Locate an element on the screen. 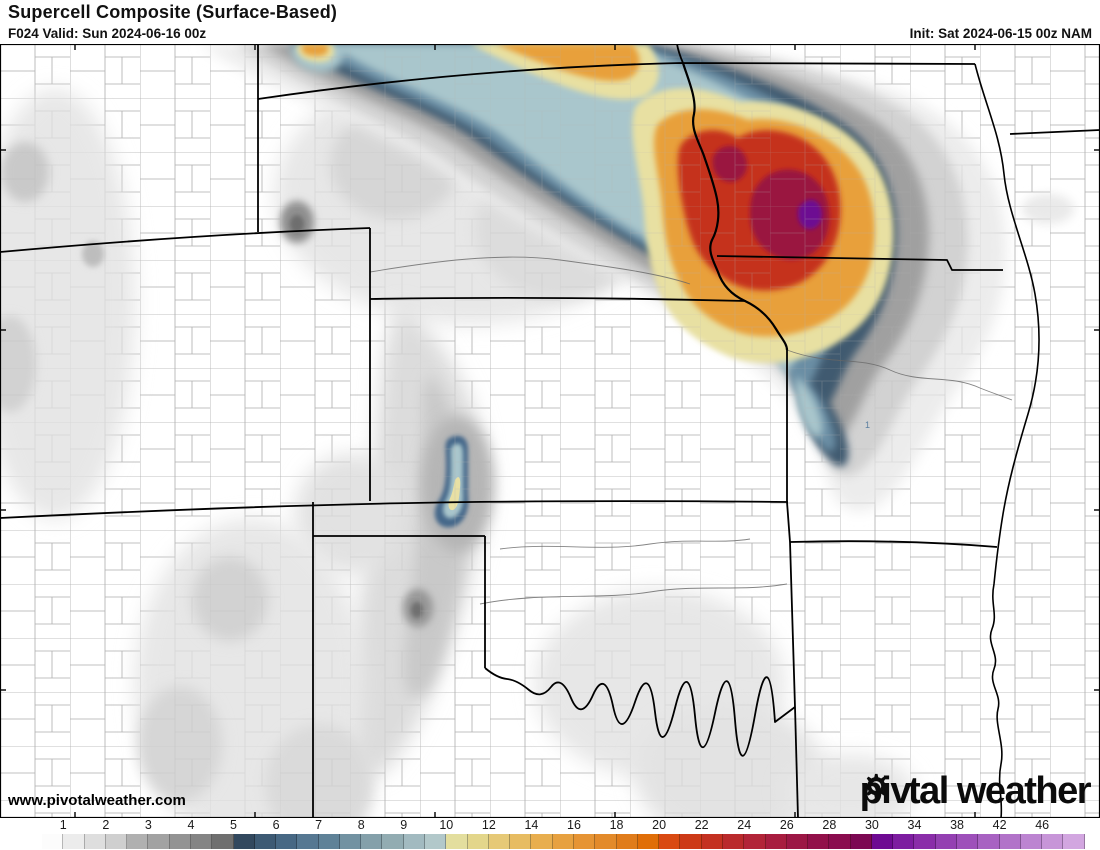 The width and height of the screenshot is (1100, 850). page-title: Supercell Composite (Surface-Based) is located at coordinates (173, 12).